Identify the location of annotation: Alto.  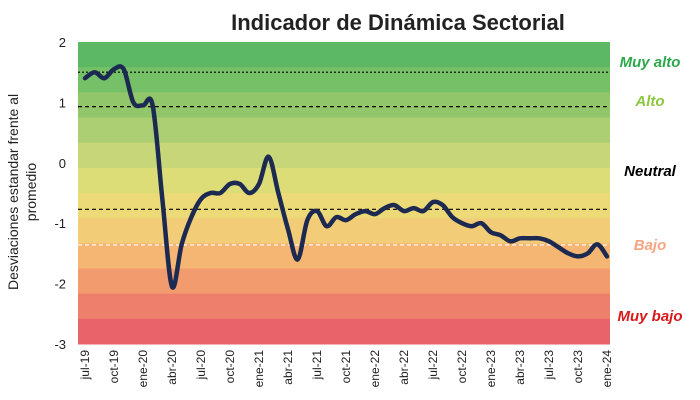
(649, 101).